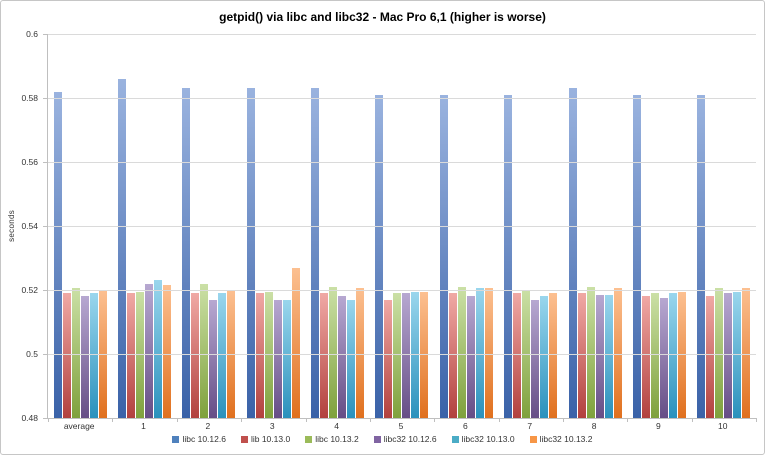 Image resolution: width=765 pixels, height=455 pixels. Describe the element at coordinates (29, 290) in the screenshot. I see `y-axis-tick-label: 0.52` at that location.